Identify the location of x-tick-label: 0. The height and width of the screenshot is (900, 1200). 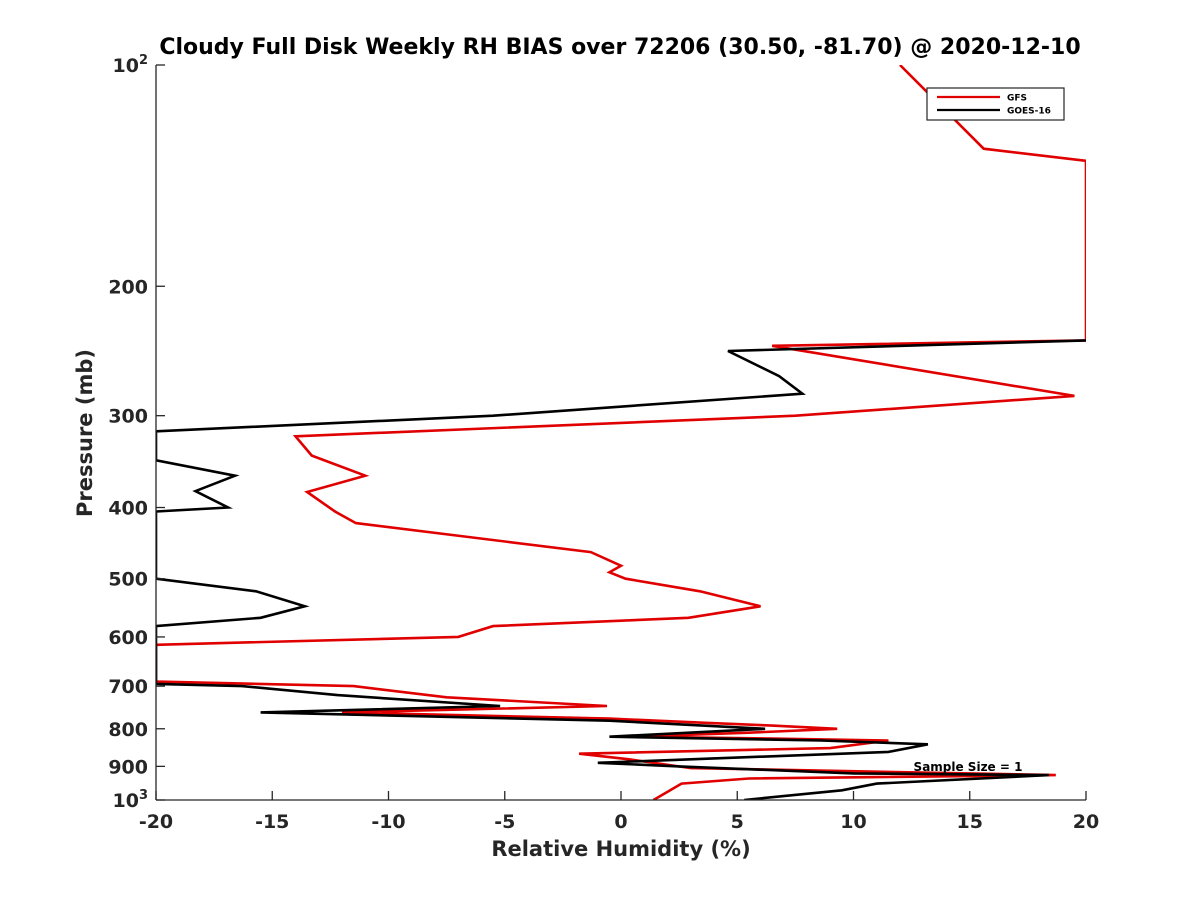
(620, 822).